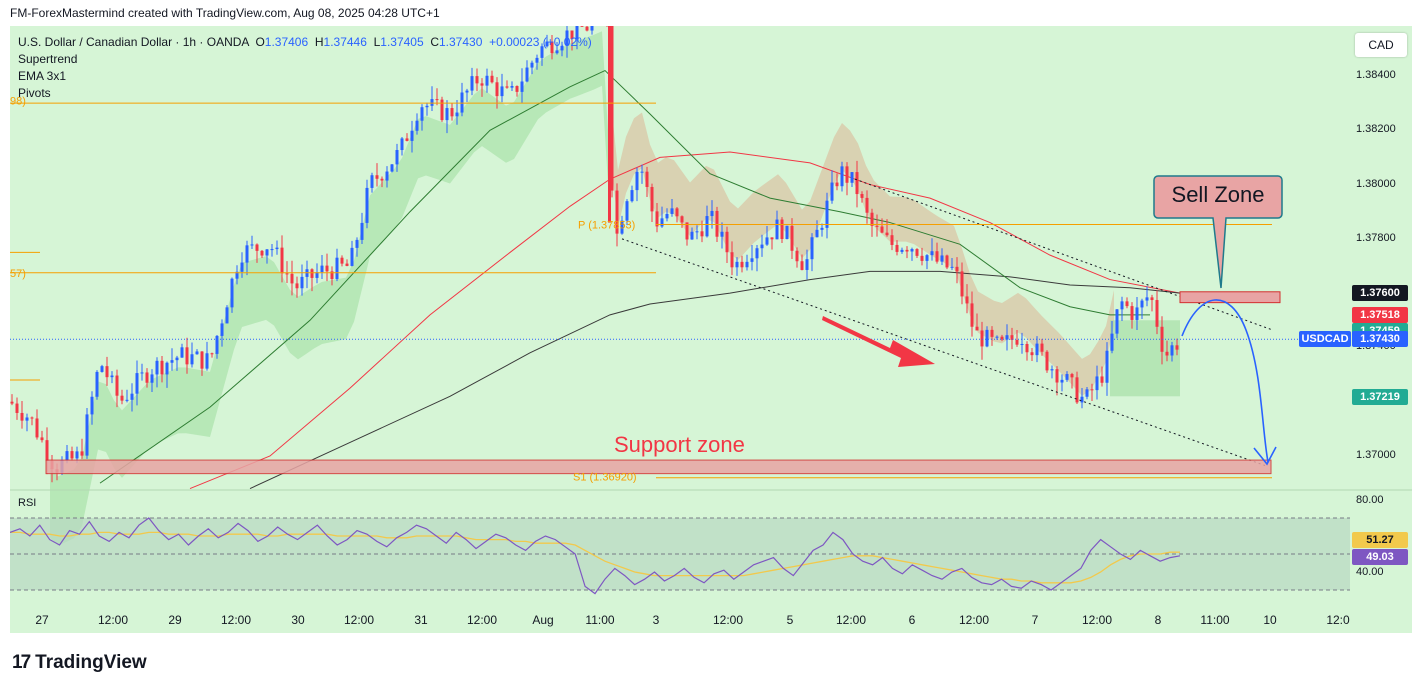 This screenshot has width=1422, height=693. I want to click on time-tick-label: 7, so click(1035, 620).